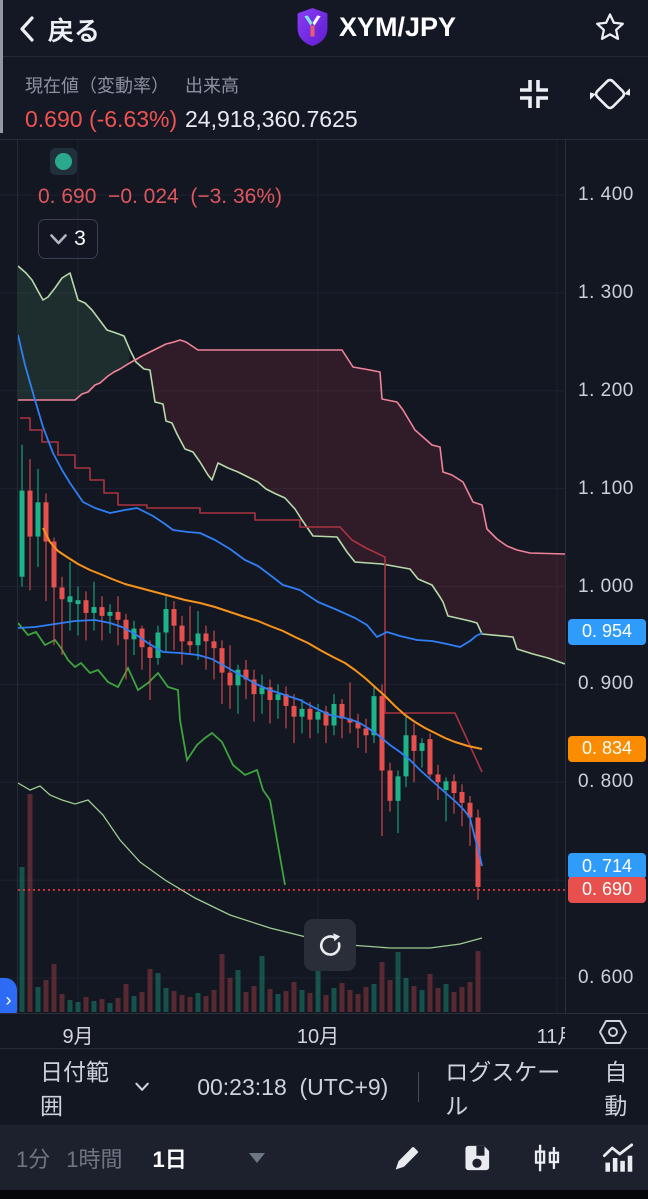  Describe the element at coordinates (606, 292) in the screenshot. I see `price-tick-label: 1. 300` at that location.